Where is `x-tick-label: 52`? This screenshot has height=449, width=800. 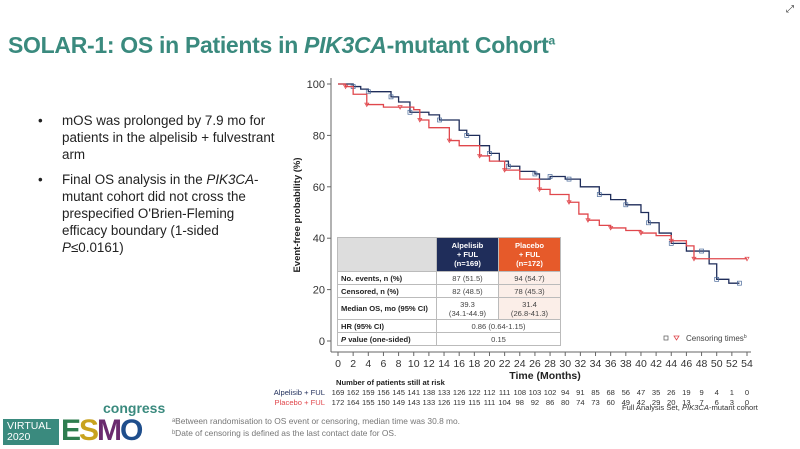
x-tick-label: 52 is located at coordinates (732, 364).